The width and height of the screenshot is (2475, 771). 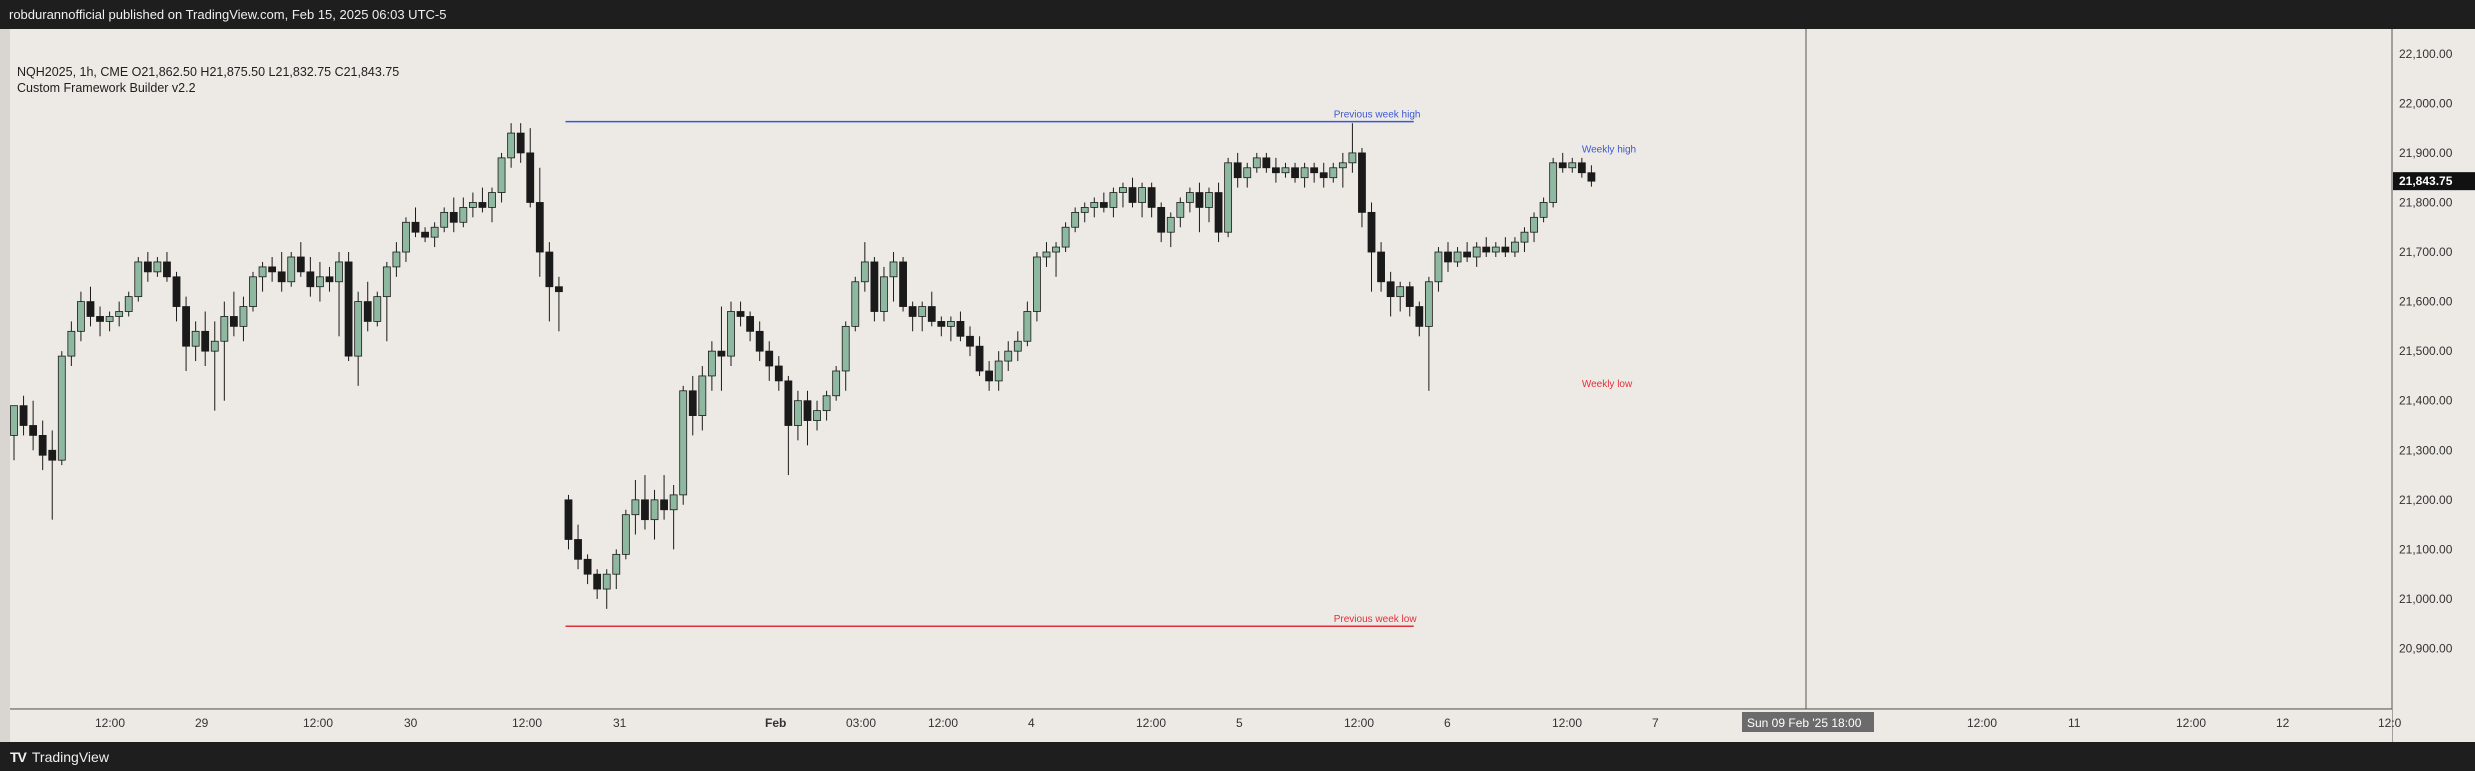 I want to click on tradingview-logo: TV TradingView, so click(x=59, y=757).